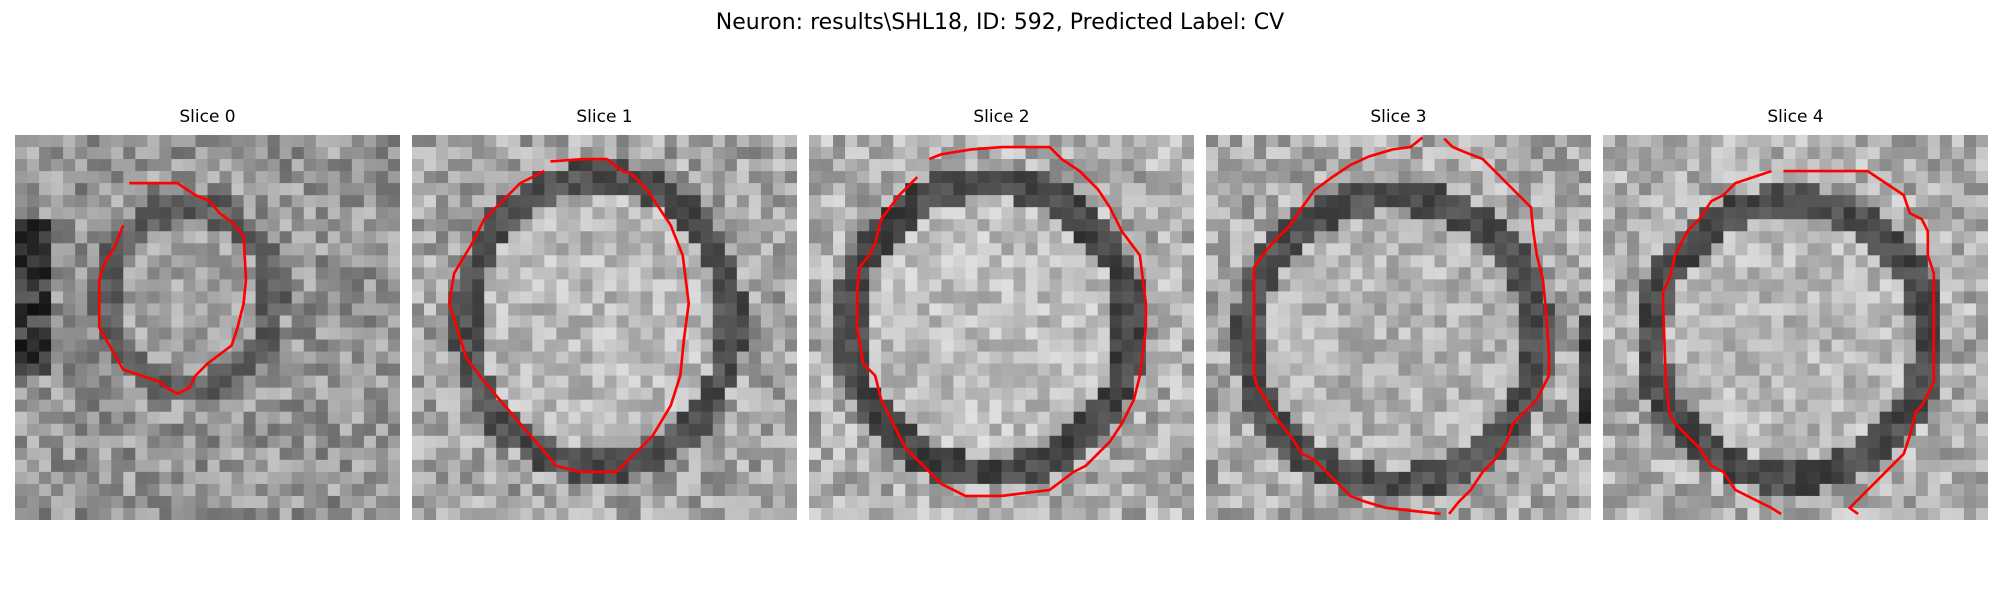  Describe the element at coordinates (207, 117) in the screenshot. I see `slice-title: Slice 0` at that location.